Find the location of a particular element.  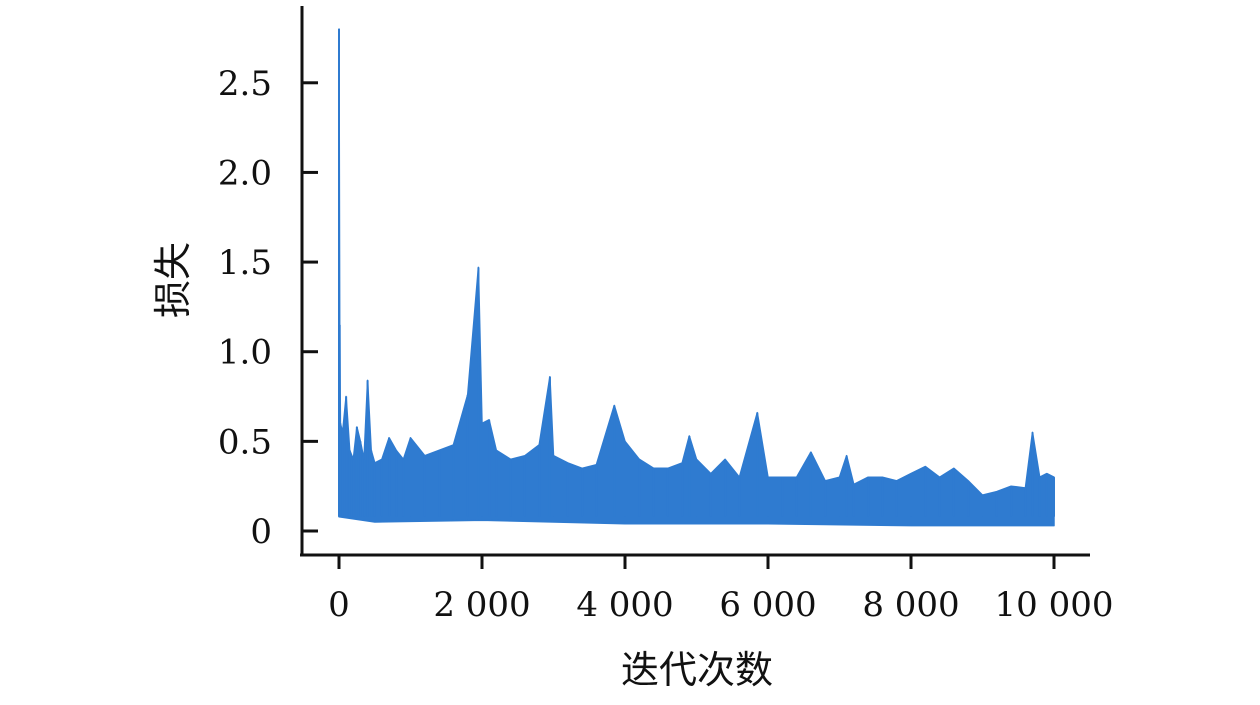

x-tick-label: 10 000 is located at coordinates (1054, 605).